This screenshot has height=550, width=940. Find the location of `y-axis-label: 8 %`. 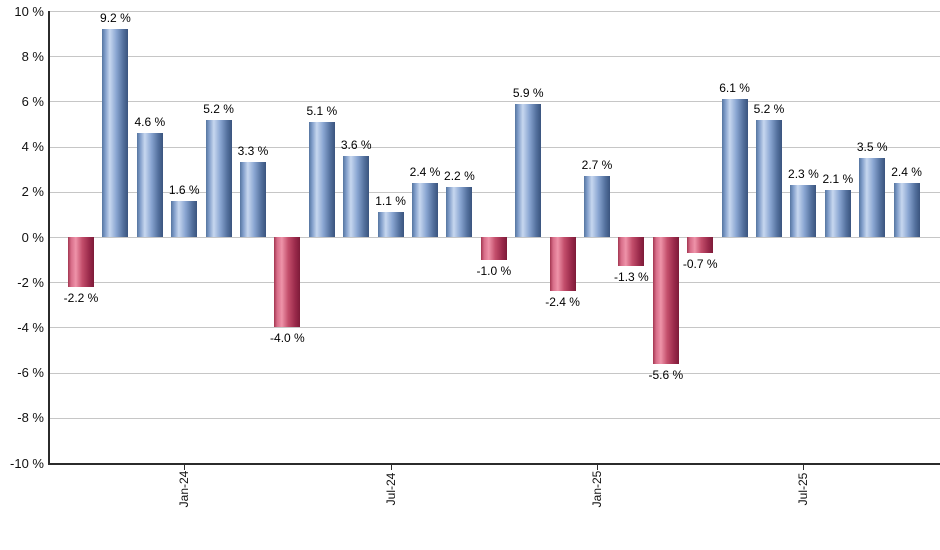

y-axis-label: 8 % is located at coordinates (32, 56).